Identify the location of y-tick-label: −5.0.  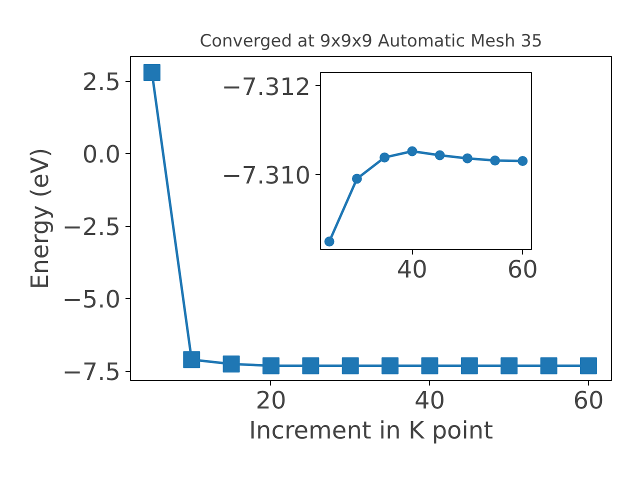
(91, 300).